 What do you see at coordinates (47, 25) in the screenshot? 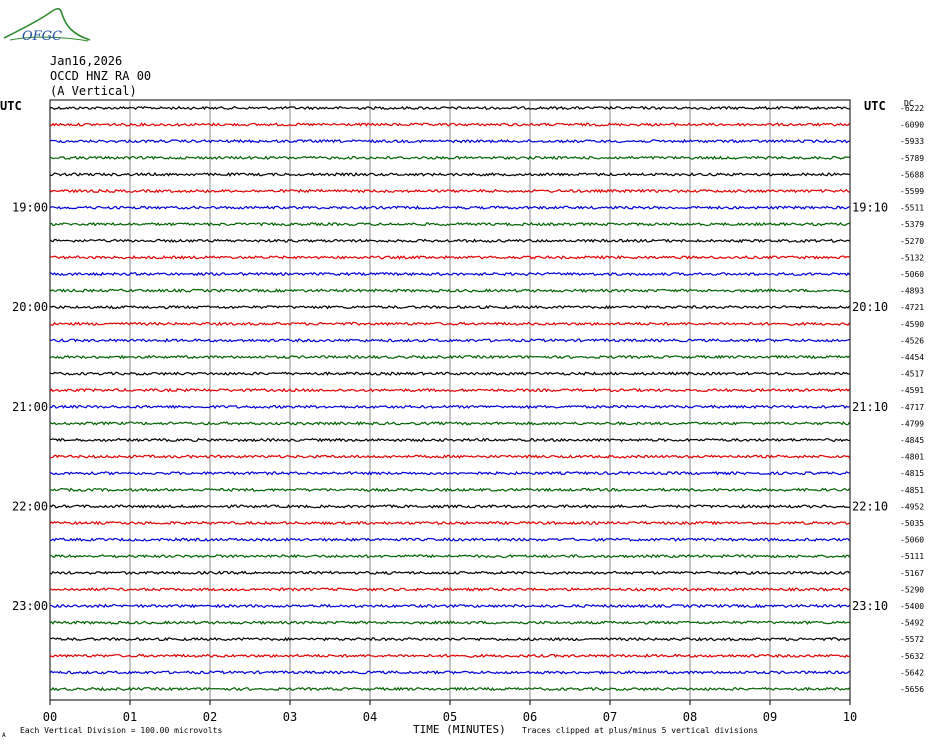
I see `logo: OFGC` at bounding box center [47, 25].